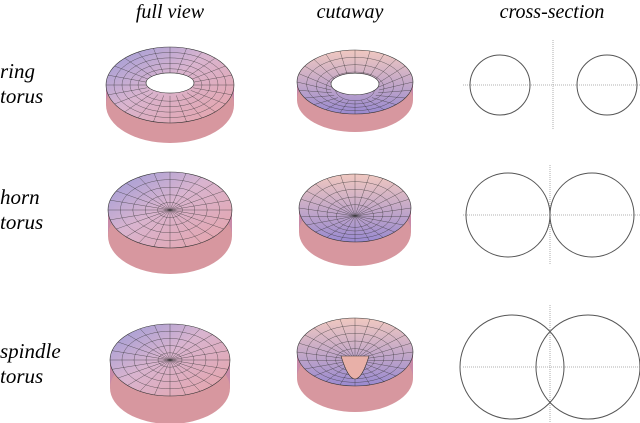 This screenshot has height=423, width=640. What do you see at coordinates (552, 12) in the screenshot?
I see `column-header: cross-section` at bounding box center [552, 12].